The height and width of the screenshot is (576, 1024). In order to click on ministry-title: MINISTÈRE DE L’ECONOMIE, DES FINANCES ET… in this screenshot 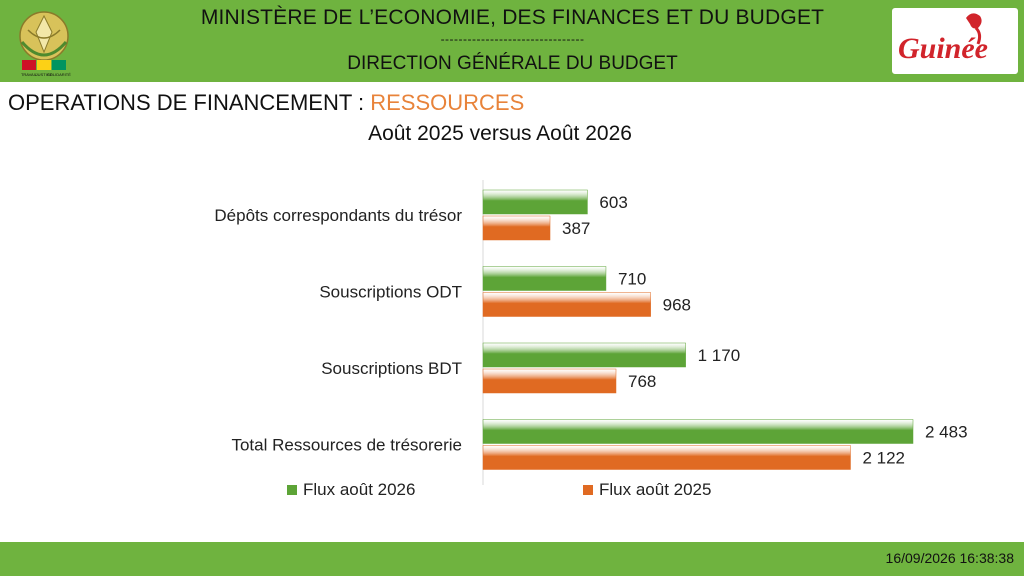, I will do `click(512, 17)`.